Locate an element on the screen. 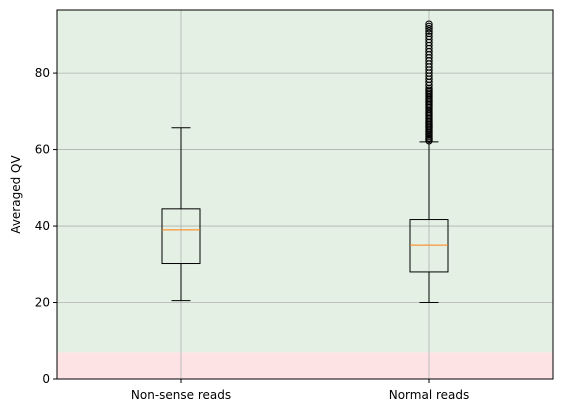  x-tick-label: Non-sense reads is located at coordinates (181, 395).